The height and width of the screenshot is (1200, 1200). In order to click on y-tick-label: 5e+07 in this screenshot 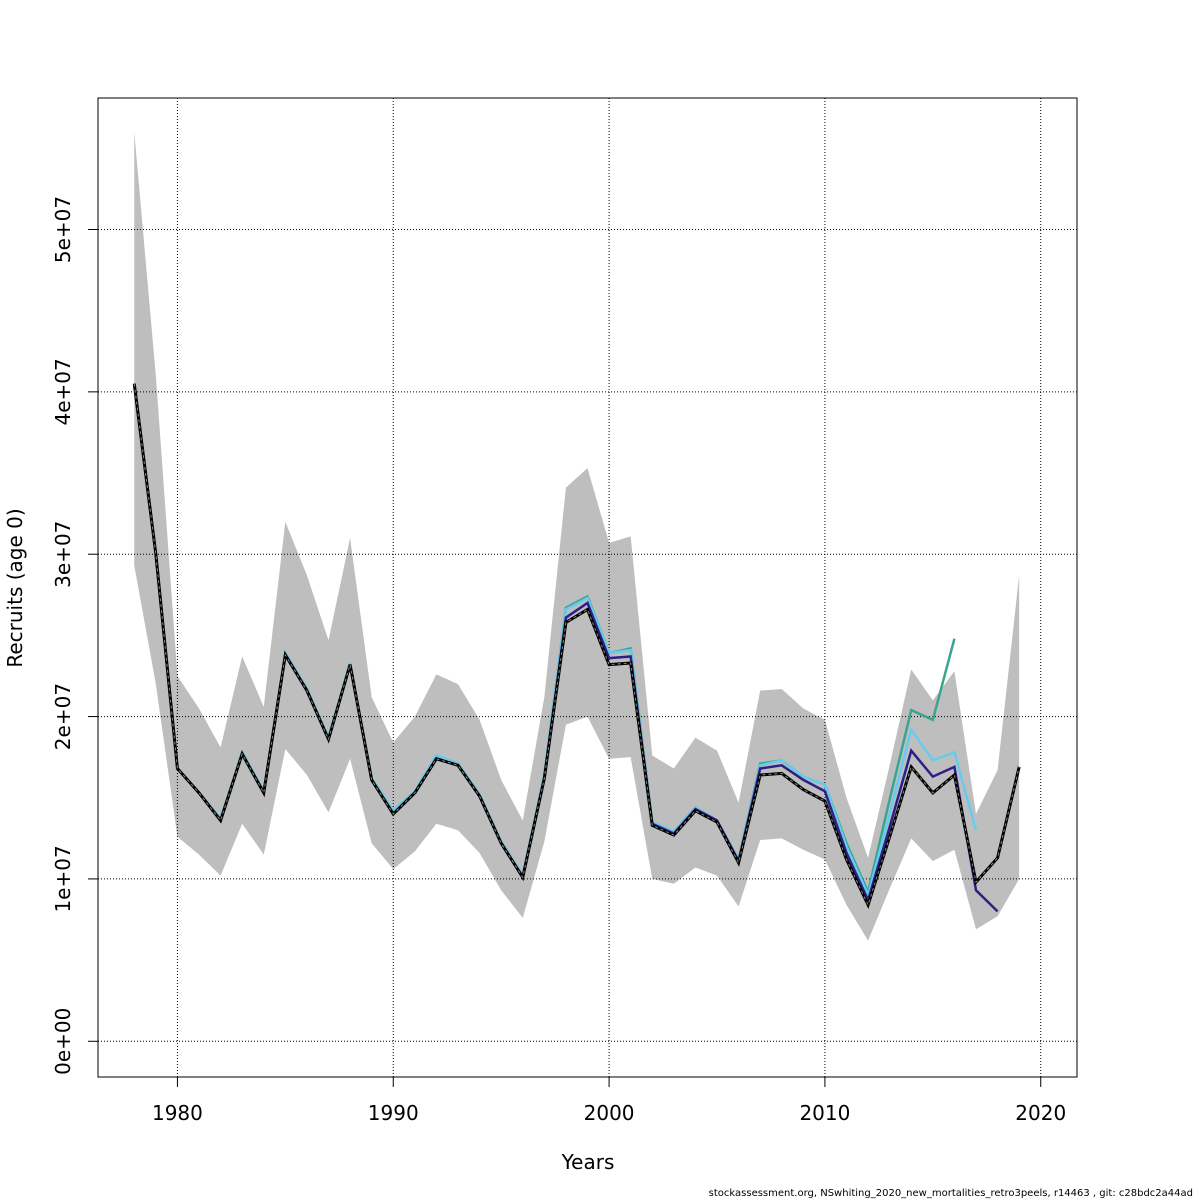, I will do `click(63, 229)`.